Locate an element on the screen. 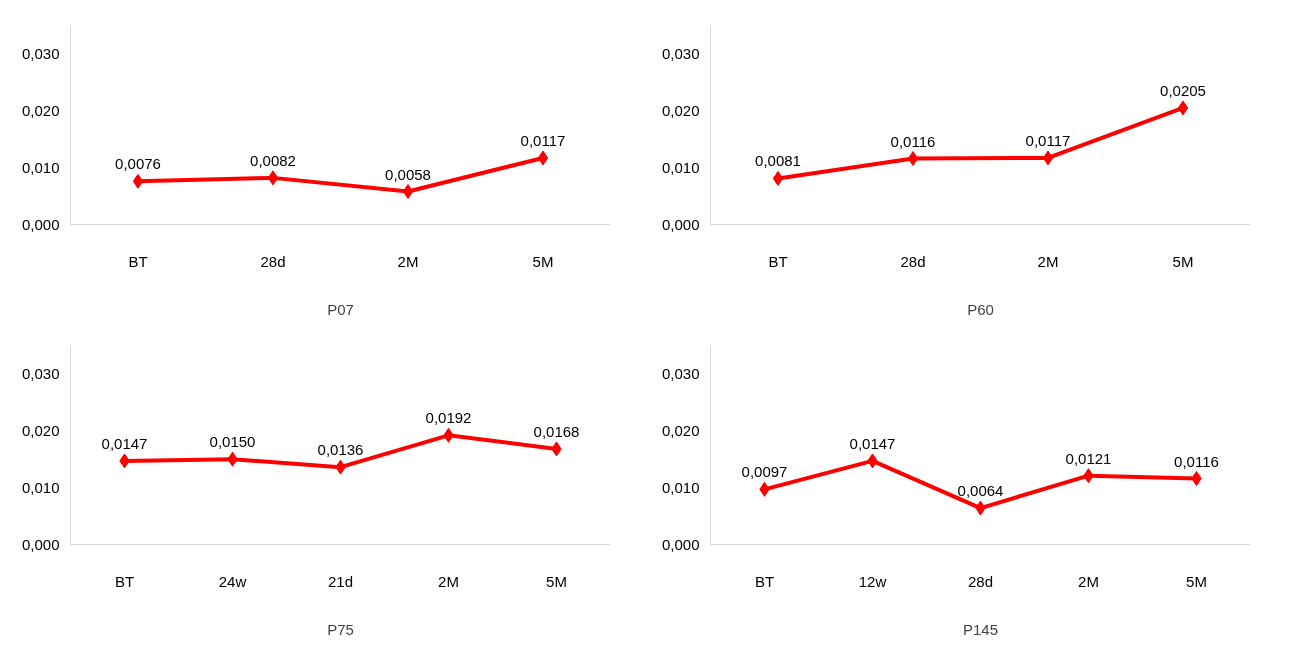  data-label: 0,0192 is located at coordinates (448, 418).